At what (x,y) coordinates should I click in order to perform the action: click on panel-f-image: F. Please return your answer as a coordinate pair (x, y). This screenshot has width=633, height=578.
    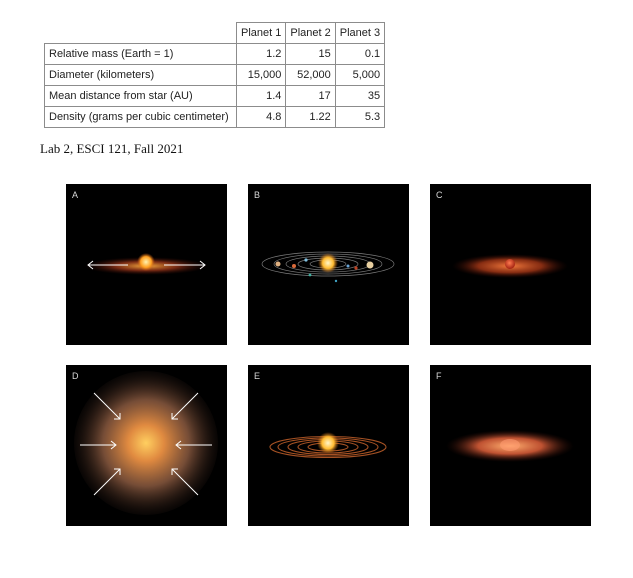
    Looking at the image, I should click on (510, 445).